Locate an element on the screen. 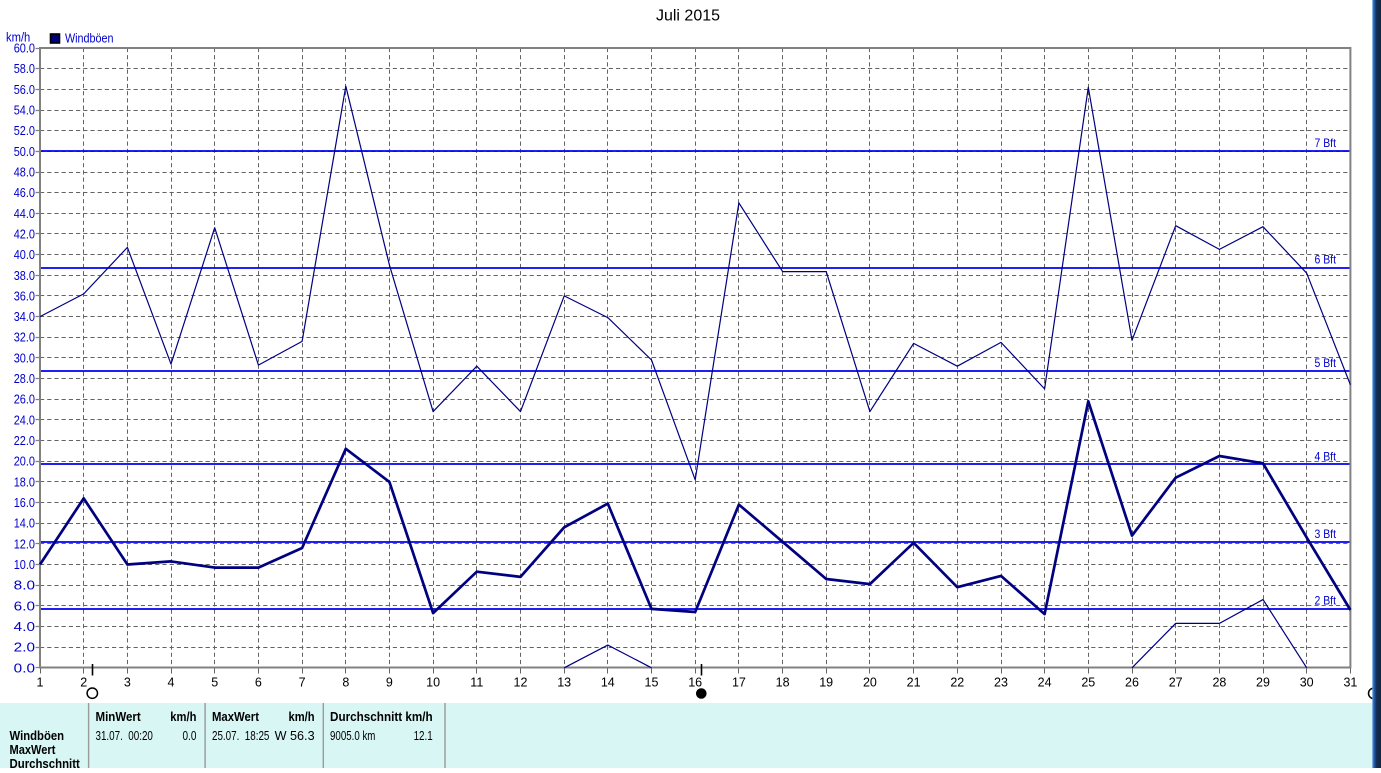 The image size is (1381, 773). svg-text: 12 is located at coordinates (521, 683).